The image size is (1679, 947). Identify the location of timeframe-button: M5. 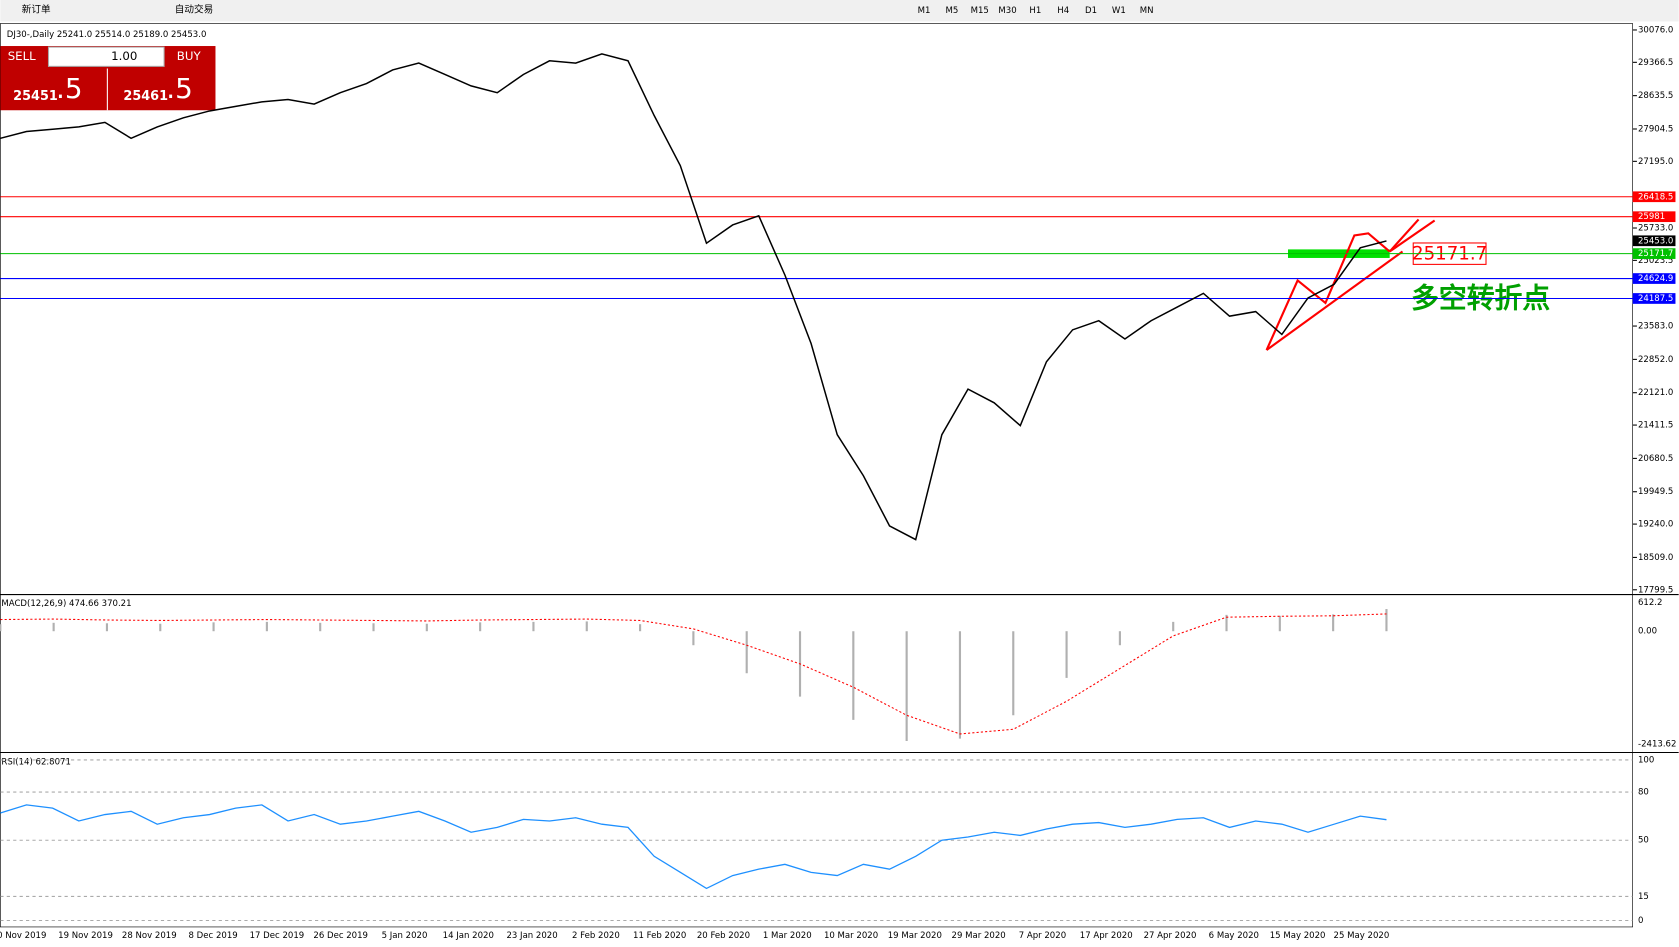
(951, 11).